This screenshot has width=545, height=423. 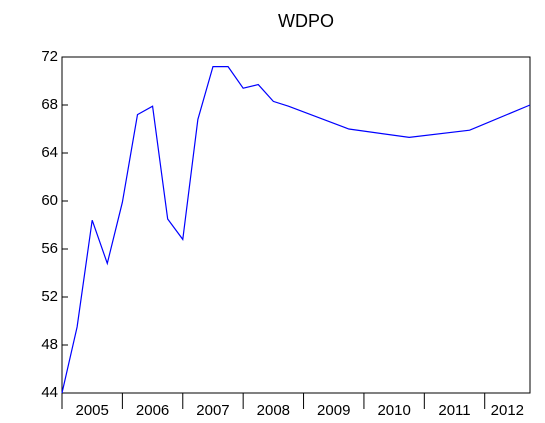 I want to click on x-tick-label: 2010, so click(x=393, y=410).